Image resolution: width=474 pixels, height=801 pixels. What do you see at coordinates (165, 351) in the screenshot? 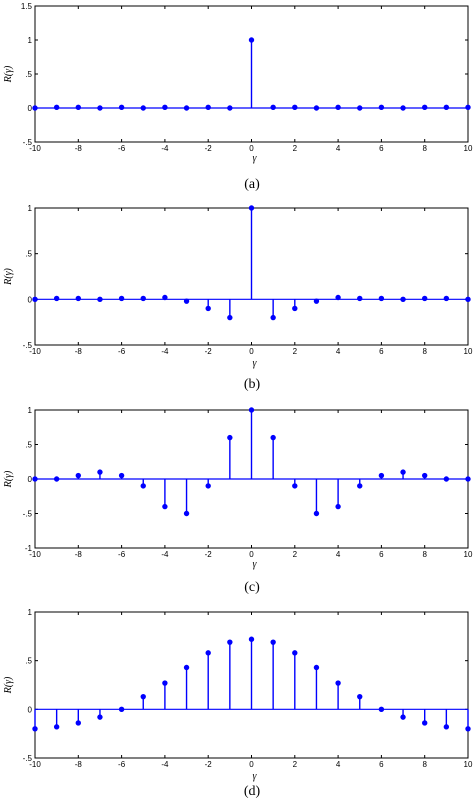
I see `x-tick-label: -4` at bounding box center [165, 351].